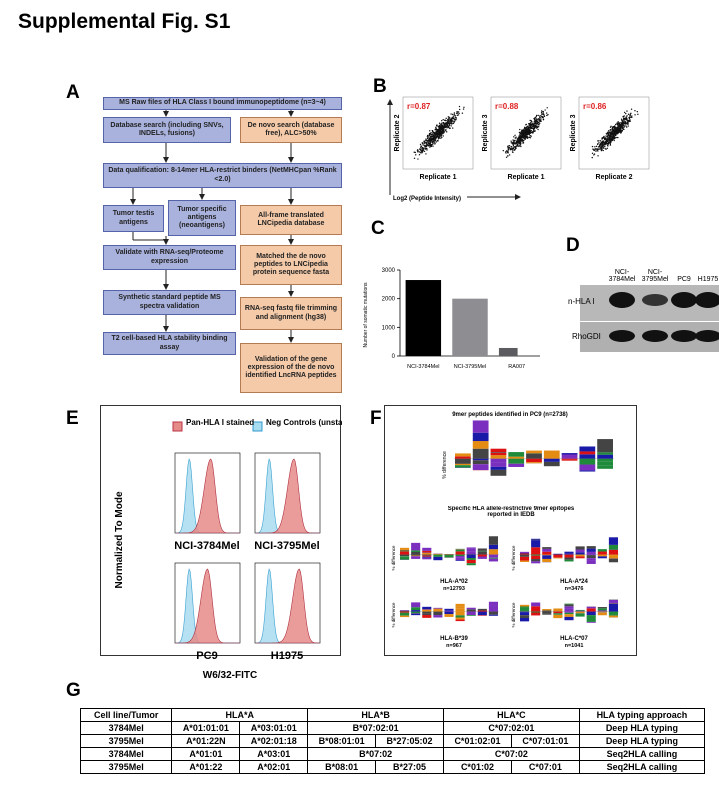 The image size is (719, 799). I want to click on stained-hist, so click(288, 606).